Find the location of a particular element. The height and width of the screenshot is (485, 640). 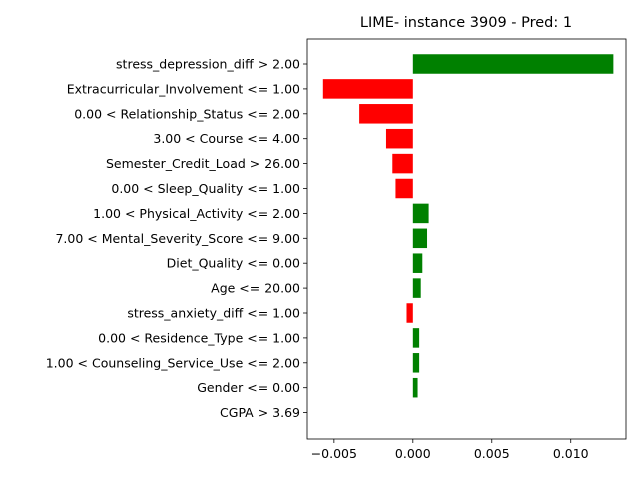

y-tick-label-10: stress_anxiety_diff <= 1.00 is located at coordinates (213, 313).